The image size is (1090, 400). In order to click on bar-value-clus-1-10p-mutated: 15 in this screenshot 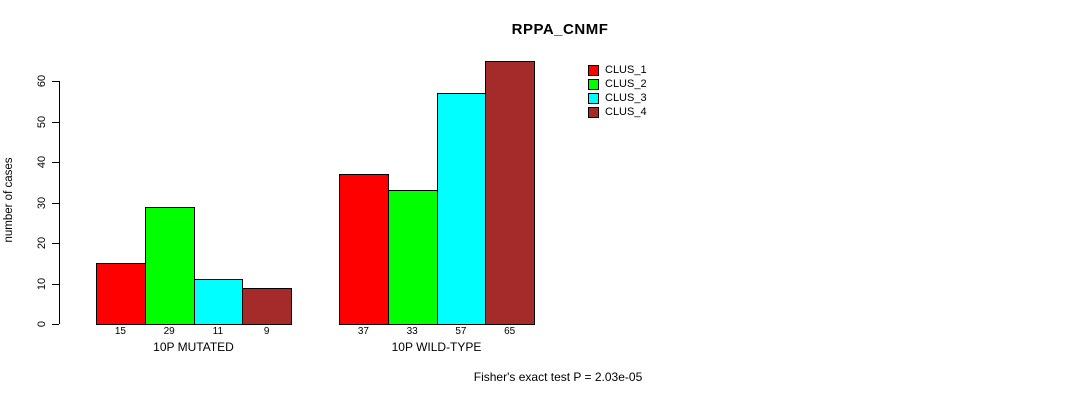, I will do `click(120, 331)`.